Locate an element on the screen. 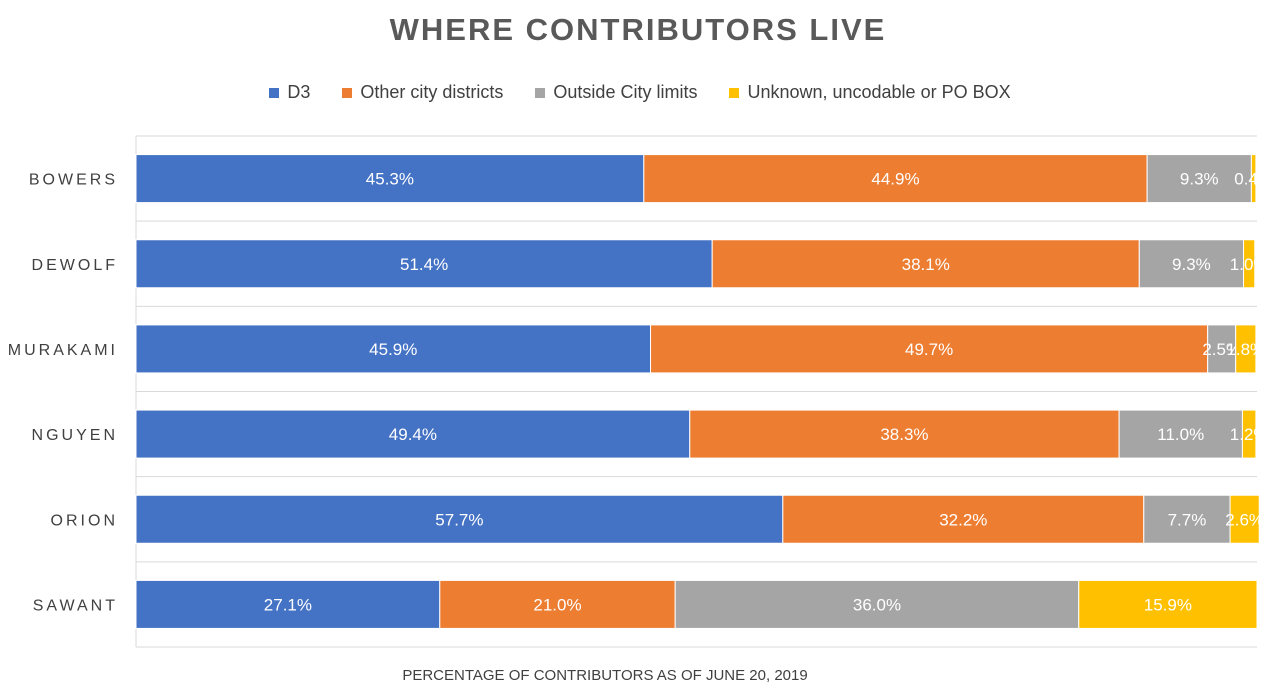  data-label-sawant-unknown-uncodable-or-po-box: 15.9% is located at coordinates (1168, 604).